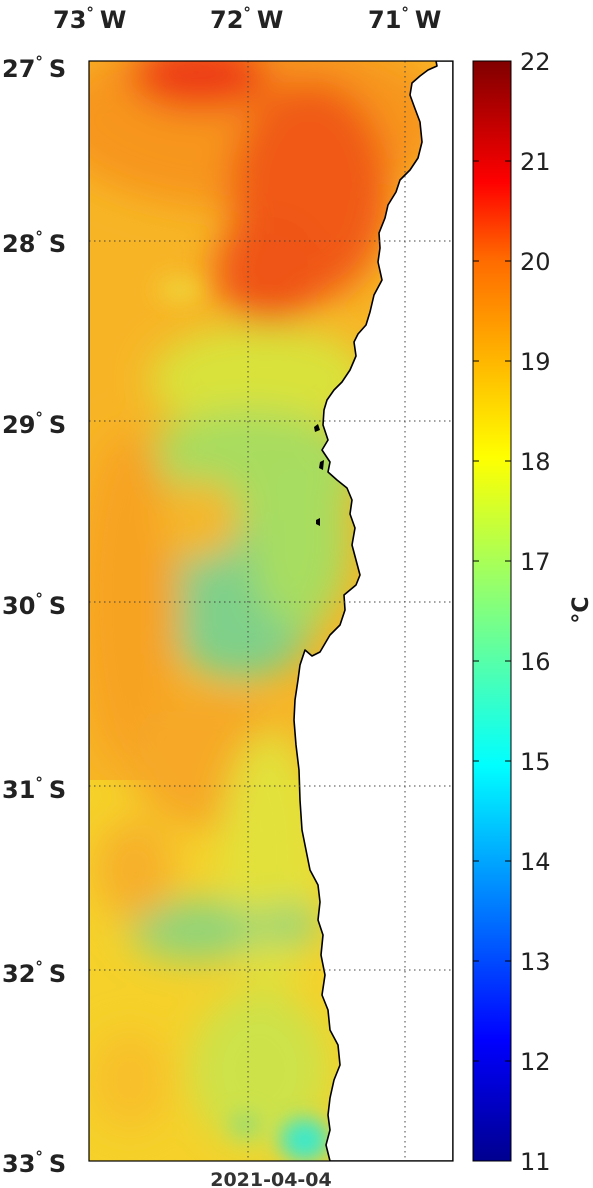 Image resolution: width=593 pixels, height=1188 pixels. I want to click on colorbar-tick-label: 11, so click(535, 1162).